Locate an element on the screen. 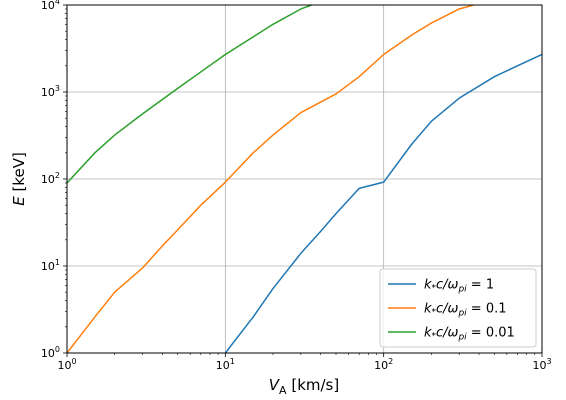 This screenshot has height=400, width=566. x-axis-label-main: V is located at coordinates (275, 385).